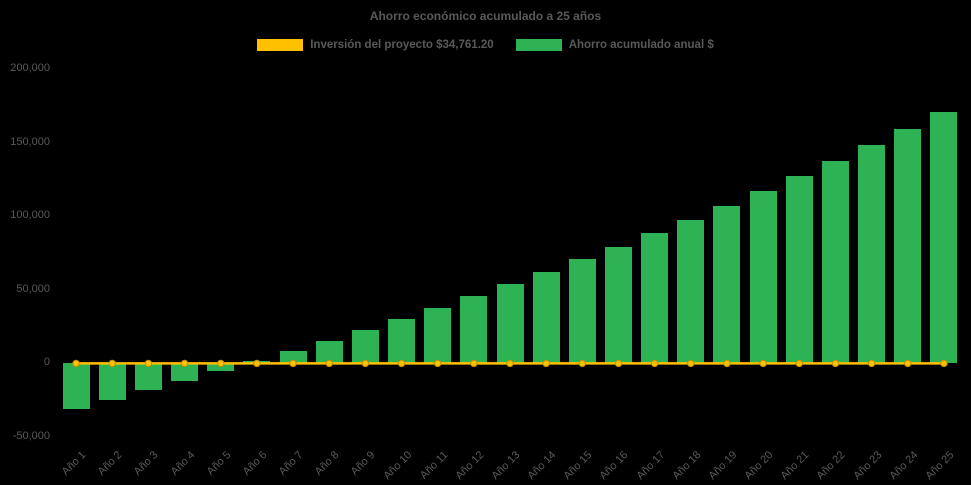  I want to click on y-axis-tick-label: 100,000, so click(30, 215).